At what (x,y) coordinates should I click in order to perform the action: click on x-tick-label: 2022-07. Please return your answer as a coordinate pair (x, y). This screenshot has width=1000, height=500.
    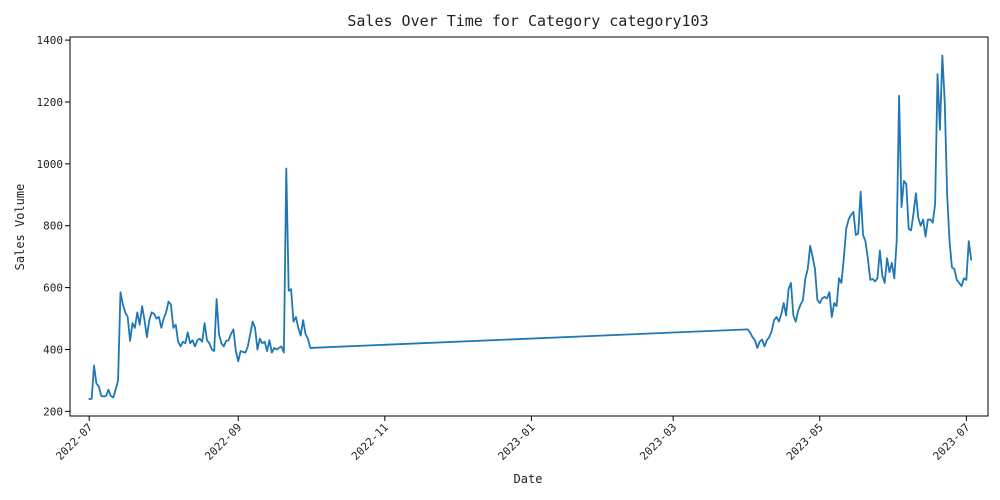
    Looking at the image, I should click on (74, 442).